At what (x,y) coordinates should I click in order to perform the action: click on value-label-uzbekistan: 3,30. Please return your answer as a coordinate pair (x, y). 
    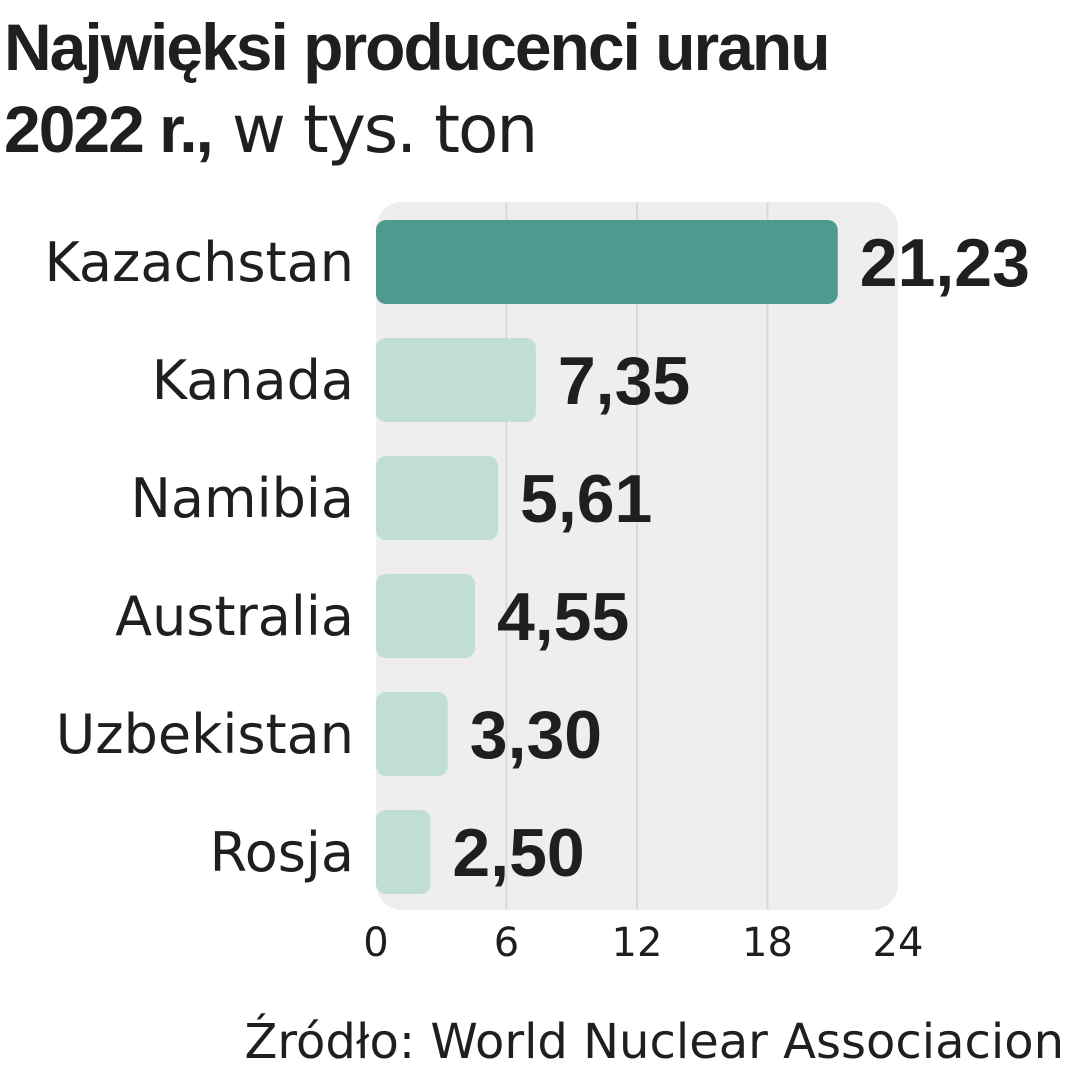
    Looking at the image, I should click on (536, 735).